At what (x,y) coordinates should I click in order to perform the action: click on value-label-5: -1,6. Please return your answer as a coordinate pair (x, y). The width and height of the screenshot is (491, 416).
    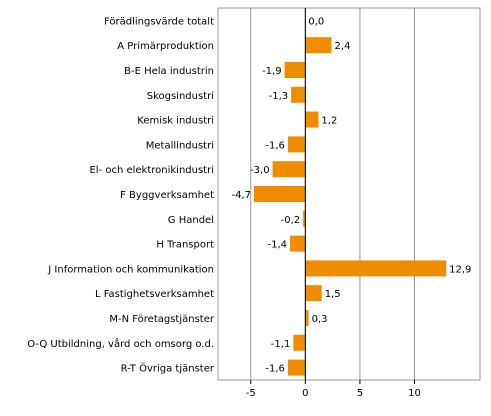
    Looking at the image, I should click on (275, 145).